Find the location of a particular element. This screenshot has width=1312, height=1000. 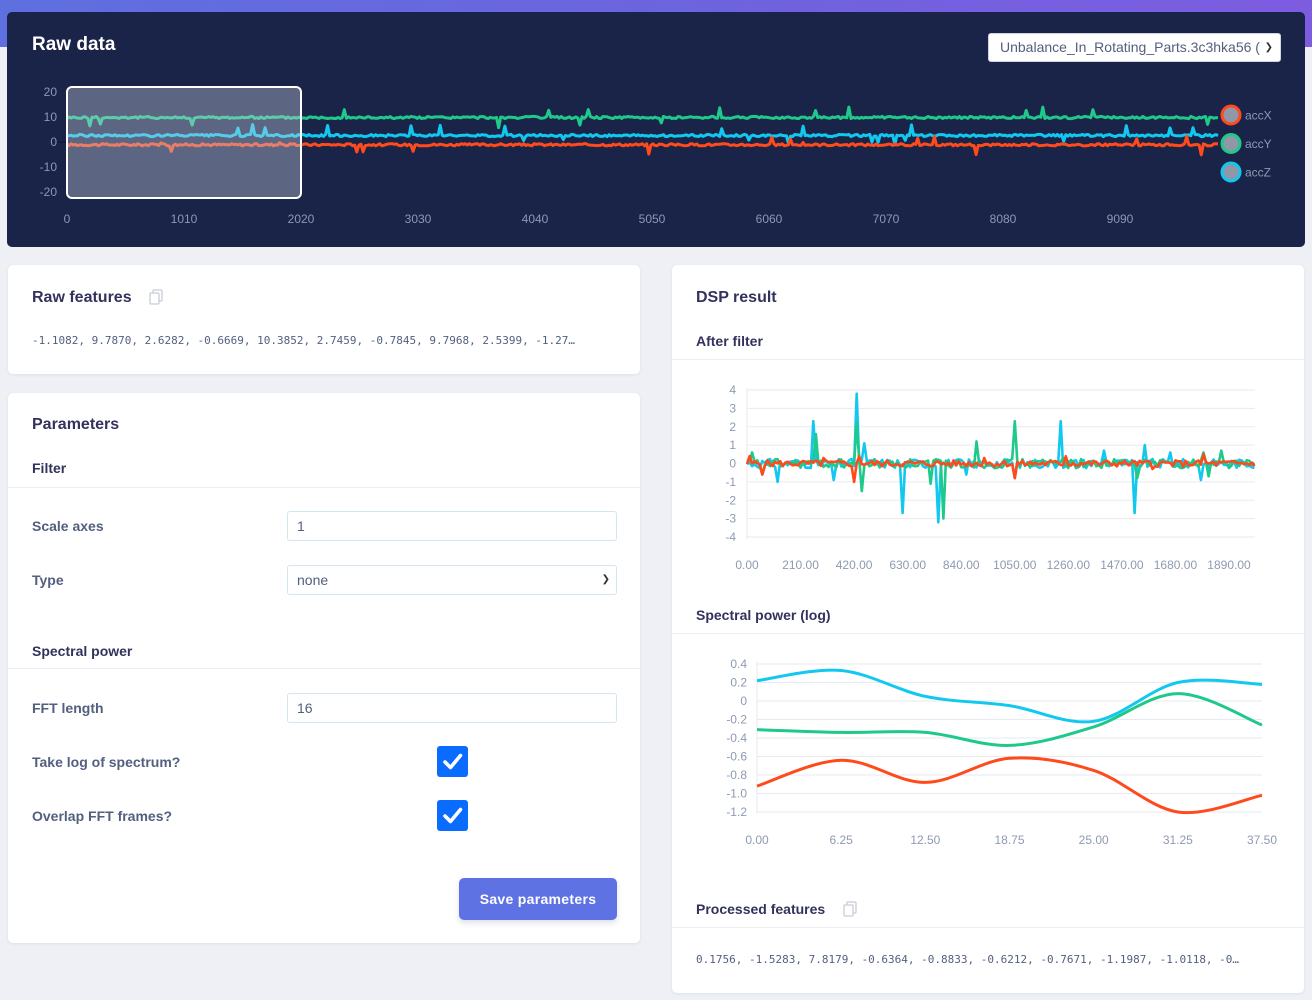

y-tick-label: 1 is located at coordinates (732, 445).